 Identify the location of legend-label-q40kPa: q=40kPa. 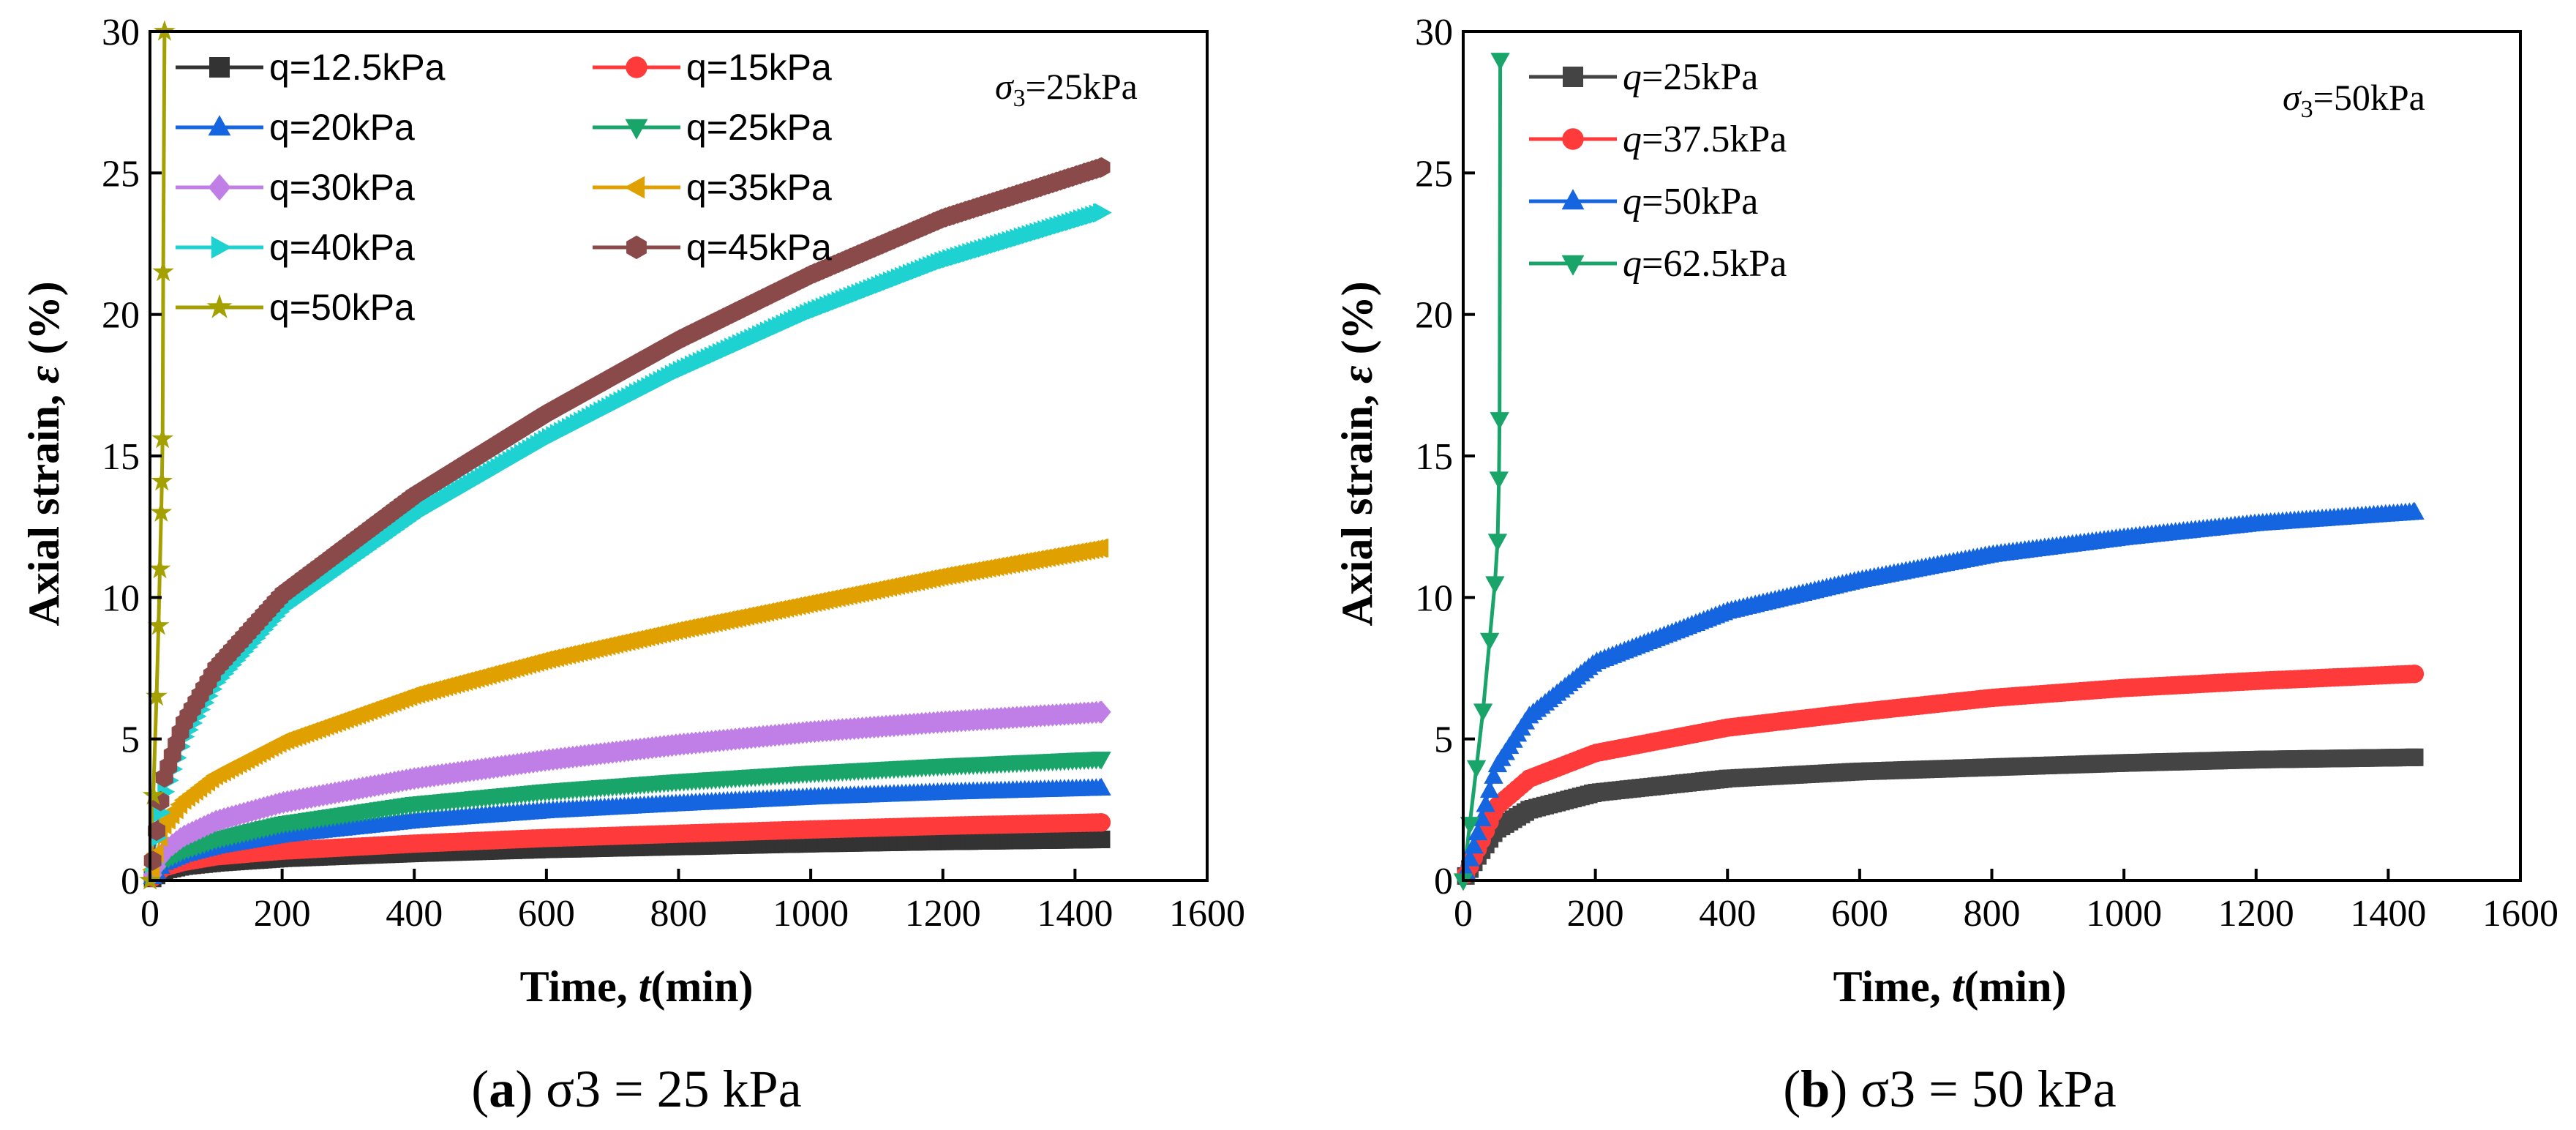
(342, 247).